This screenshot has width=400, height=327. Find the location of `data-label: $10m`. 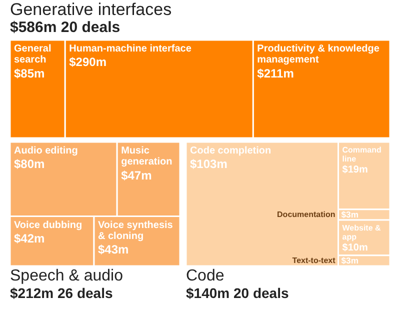

data-label: $10m is located at coordinates (355, 248).